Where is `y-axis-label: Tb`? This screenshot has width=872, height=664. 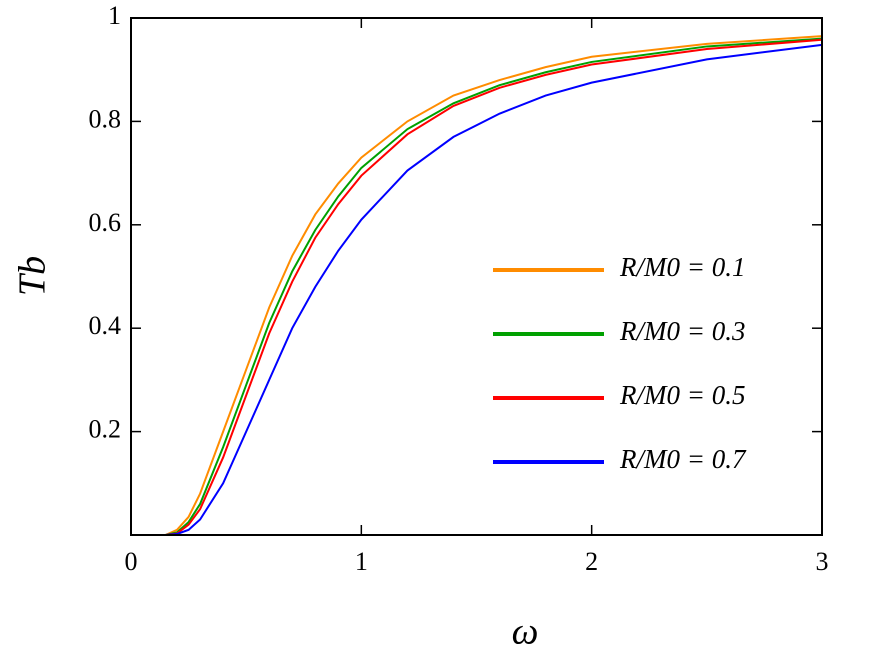 y-axis-label: Tb is located at coordinates (33, 276).